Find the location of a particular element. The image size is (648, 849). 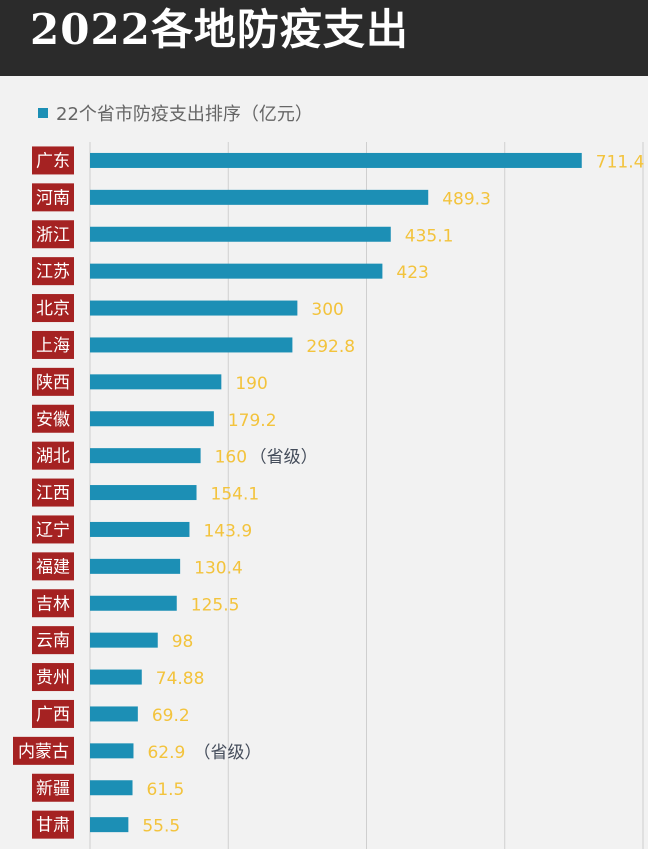

value-label: 130.4 is located at coordinates (218, 568).